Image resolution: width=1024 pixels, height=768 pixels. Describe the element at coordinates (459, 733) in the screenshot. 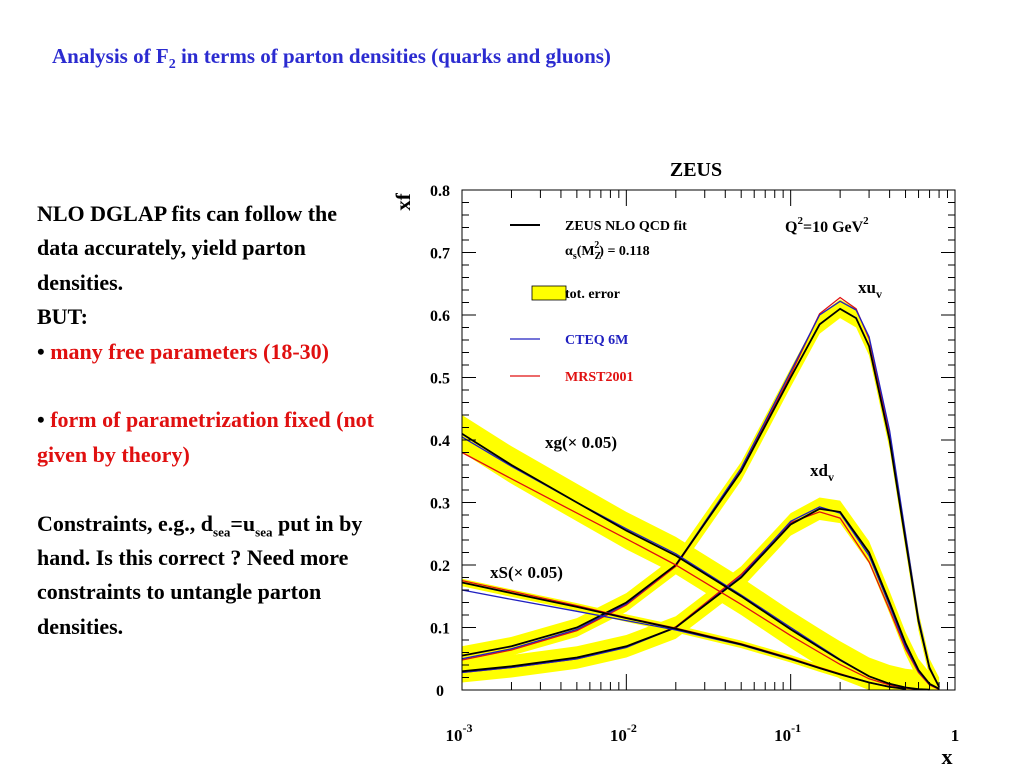

I see `x-tick-label: 10⁻³` at that location.